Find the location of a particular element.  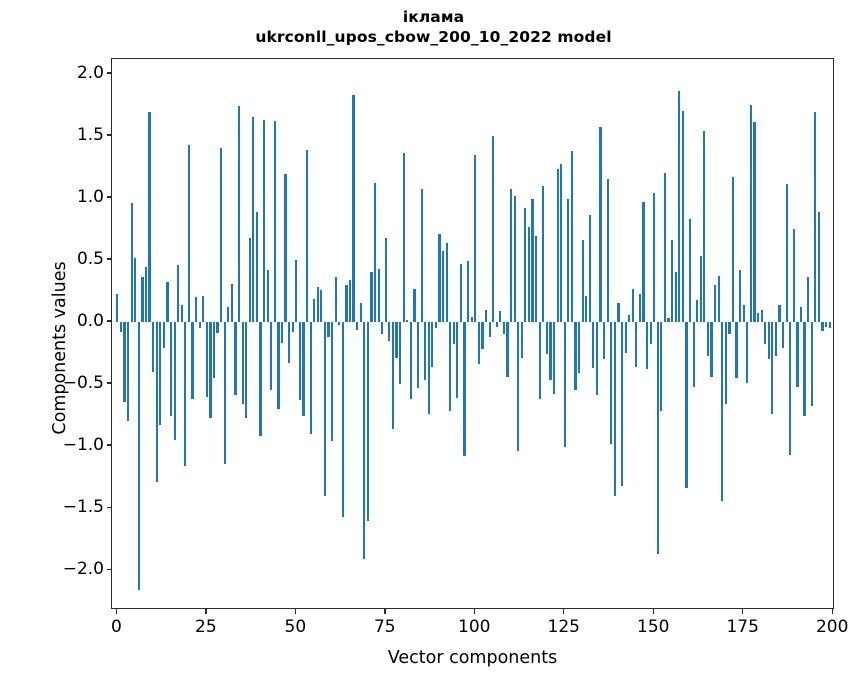

y-tick-label: 1.5 is located at coordinates (90, 134).